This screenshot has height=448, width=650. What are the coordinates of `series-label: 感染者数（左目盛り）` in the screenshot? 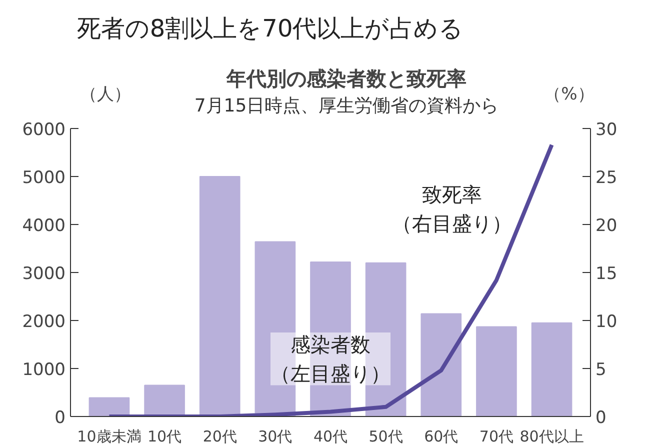 It's located at (330, 359).